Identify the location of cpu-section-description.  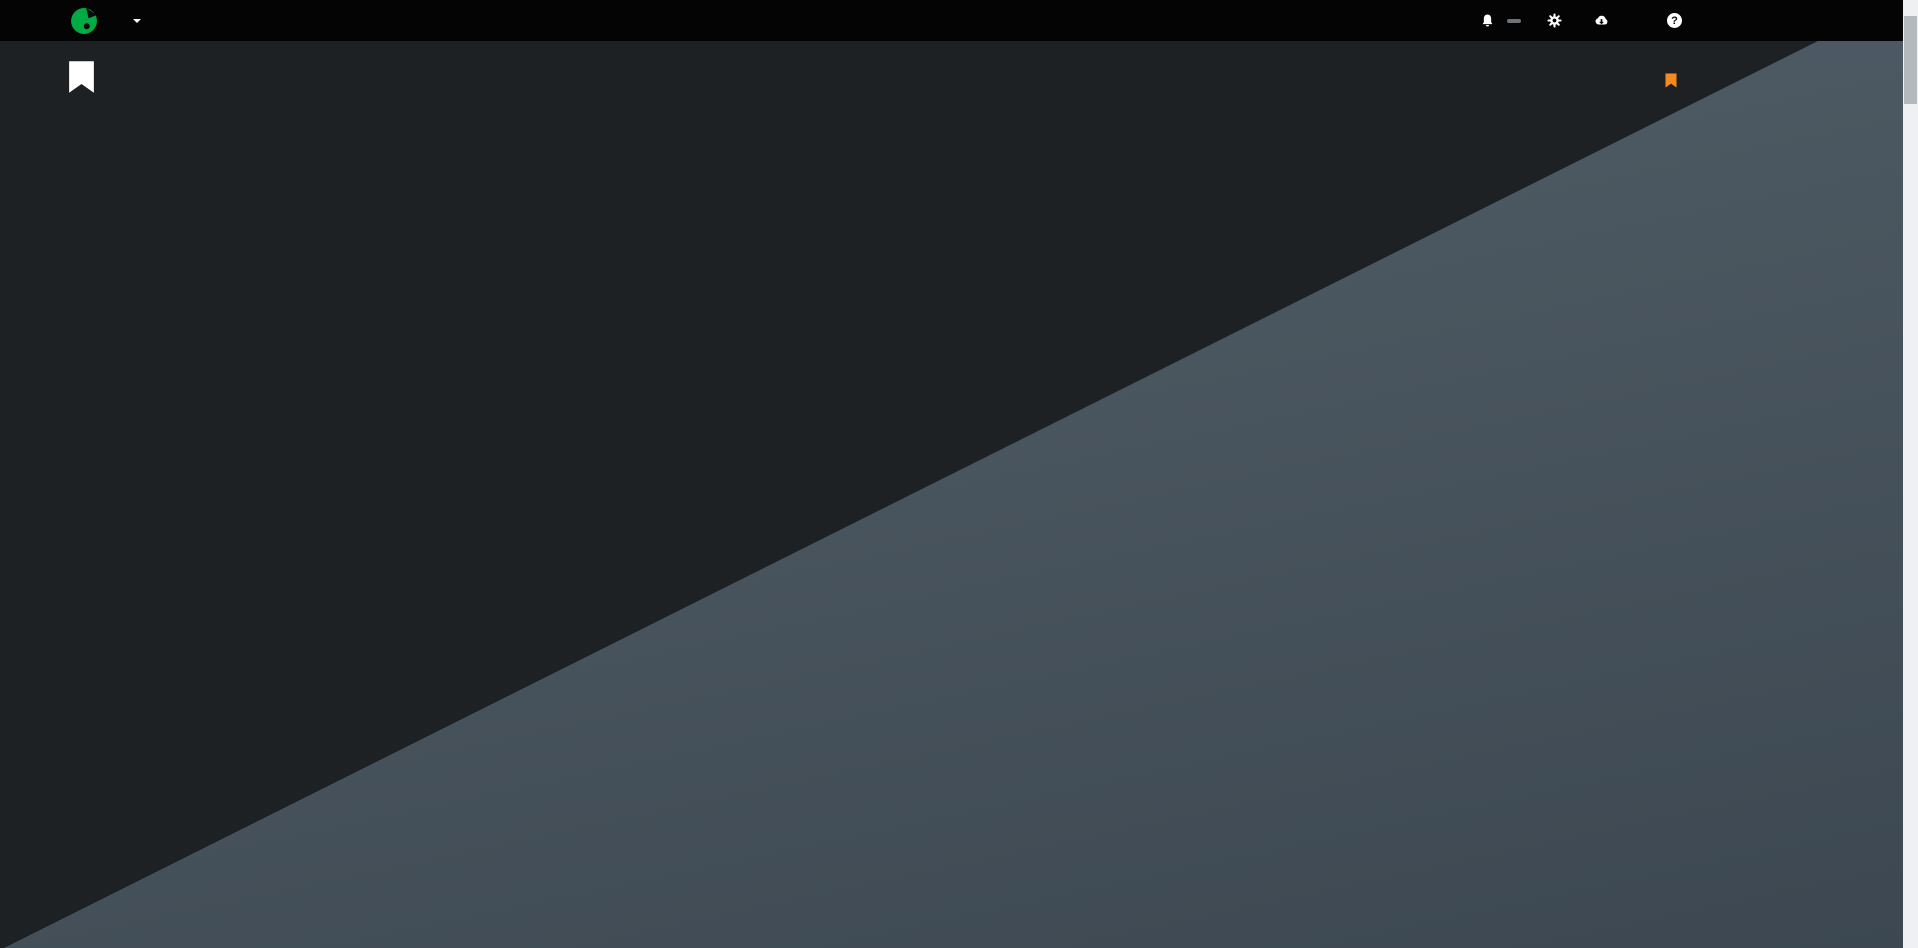
(866, 429).